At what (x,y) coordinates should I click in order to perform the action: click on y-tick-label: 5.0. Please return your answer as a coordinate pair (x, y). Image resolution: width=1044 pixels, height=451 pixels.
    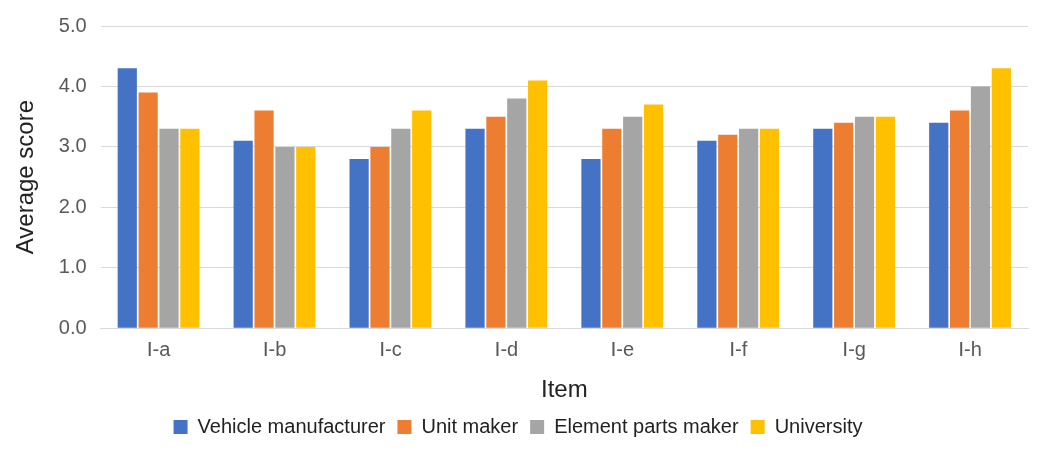
    Looking at the image, I should click on (72, 24).